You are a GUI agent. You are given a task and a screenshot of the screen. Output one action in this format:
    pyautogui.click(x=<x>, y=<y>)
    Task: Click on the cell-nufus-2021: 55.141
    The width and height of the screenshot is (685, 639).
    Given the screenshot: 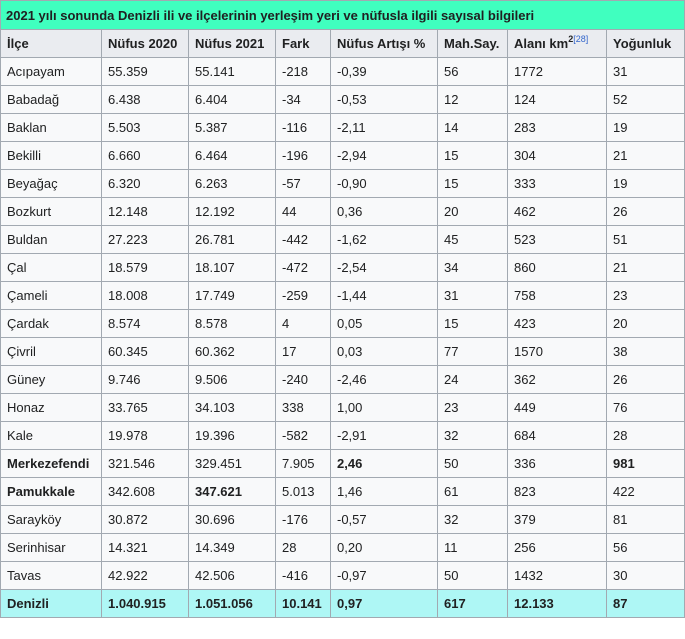 What is the action you would take?
    pyautogui.click(x=232, y=71)
    